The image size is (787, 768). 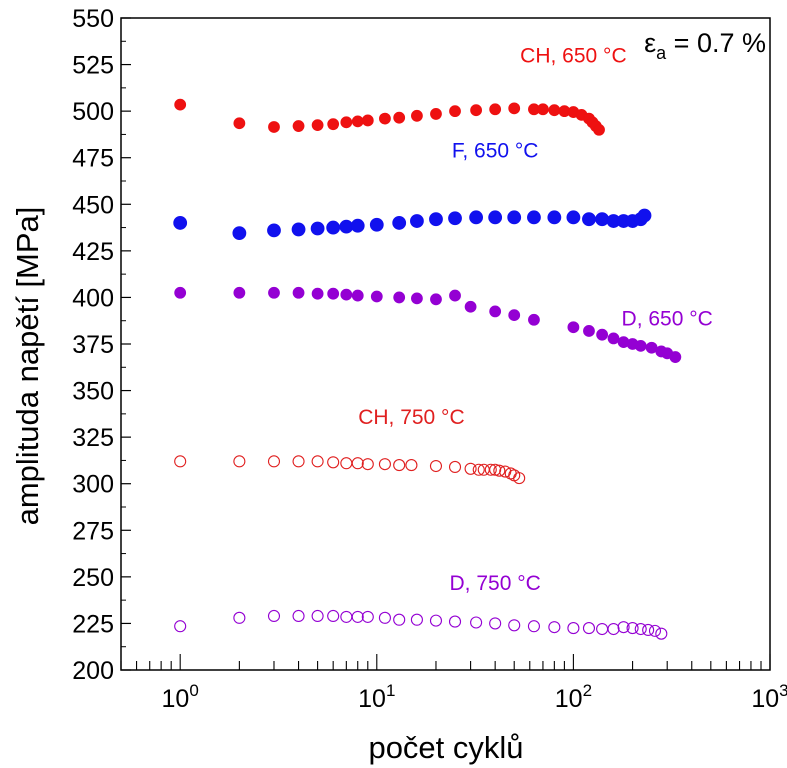 I want to click on x-tick-label: 10³, so click(x=769, y=697).